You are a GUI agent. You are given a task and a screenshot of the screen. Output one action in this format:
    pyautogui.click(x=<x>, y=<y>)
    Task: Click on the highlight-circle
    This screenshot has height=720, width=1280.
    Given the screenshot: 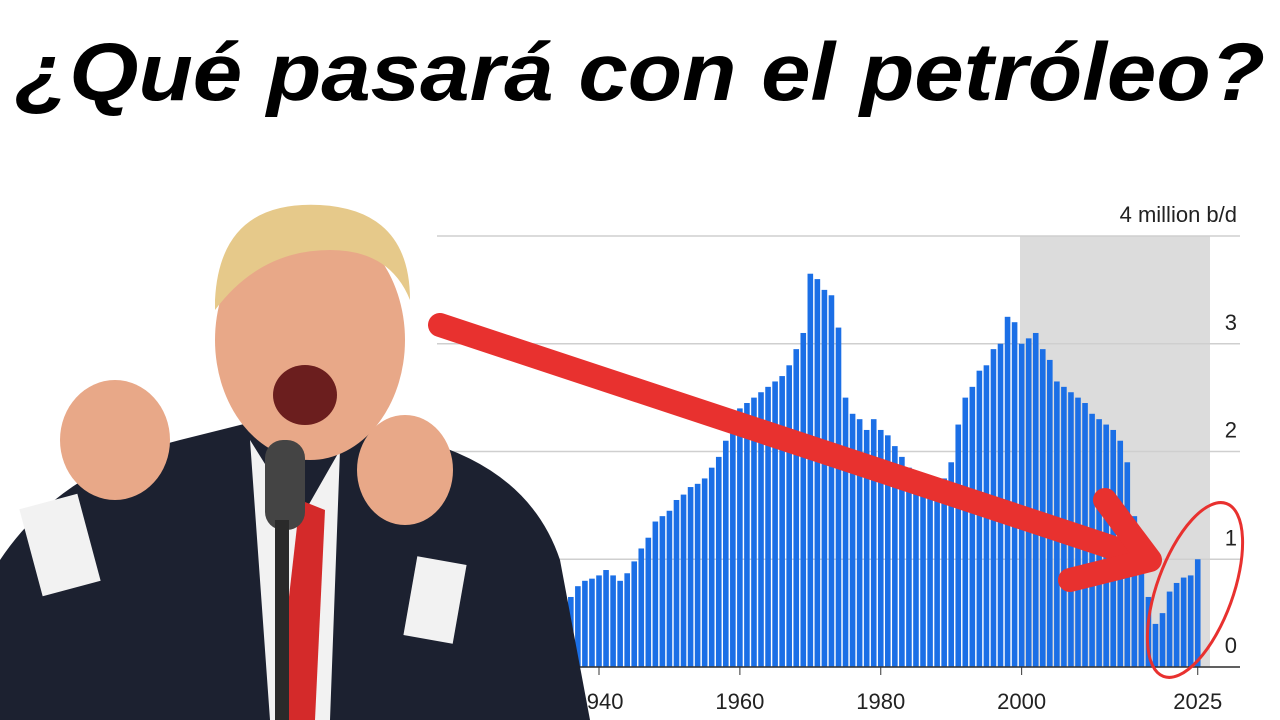 What is the action you would take?
    pyautogui.click(x=1195, y=590)
    